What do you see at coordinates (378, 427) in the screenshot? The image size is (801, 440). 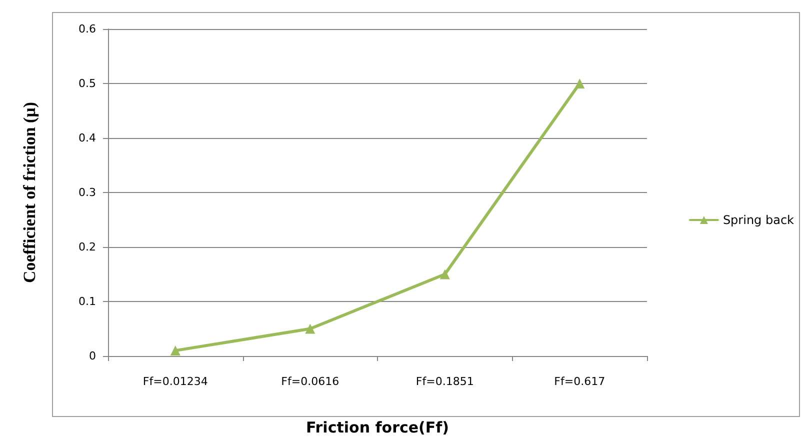 I see `x-axis-title: Friction force(Ff)` at bounding box center [378, 427].